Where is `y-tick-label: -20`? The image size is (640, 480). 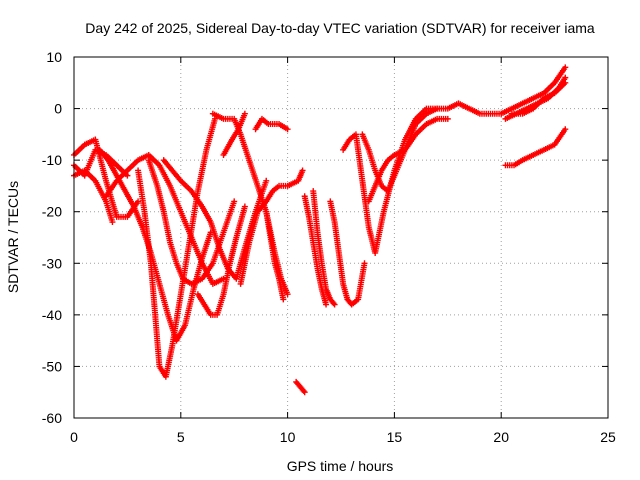 y-tick-label: -20 is located at coordinates (52, 212).